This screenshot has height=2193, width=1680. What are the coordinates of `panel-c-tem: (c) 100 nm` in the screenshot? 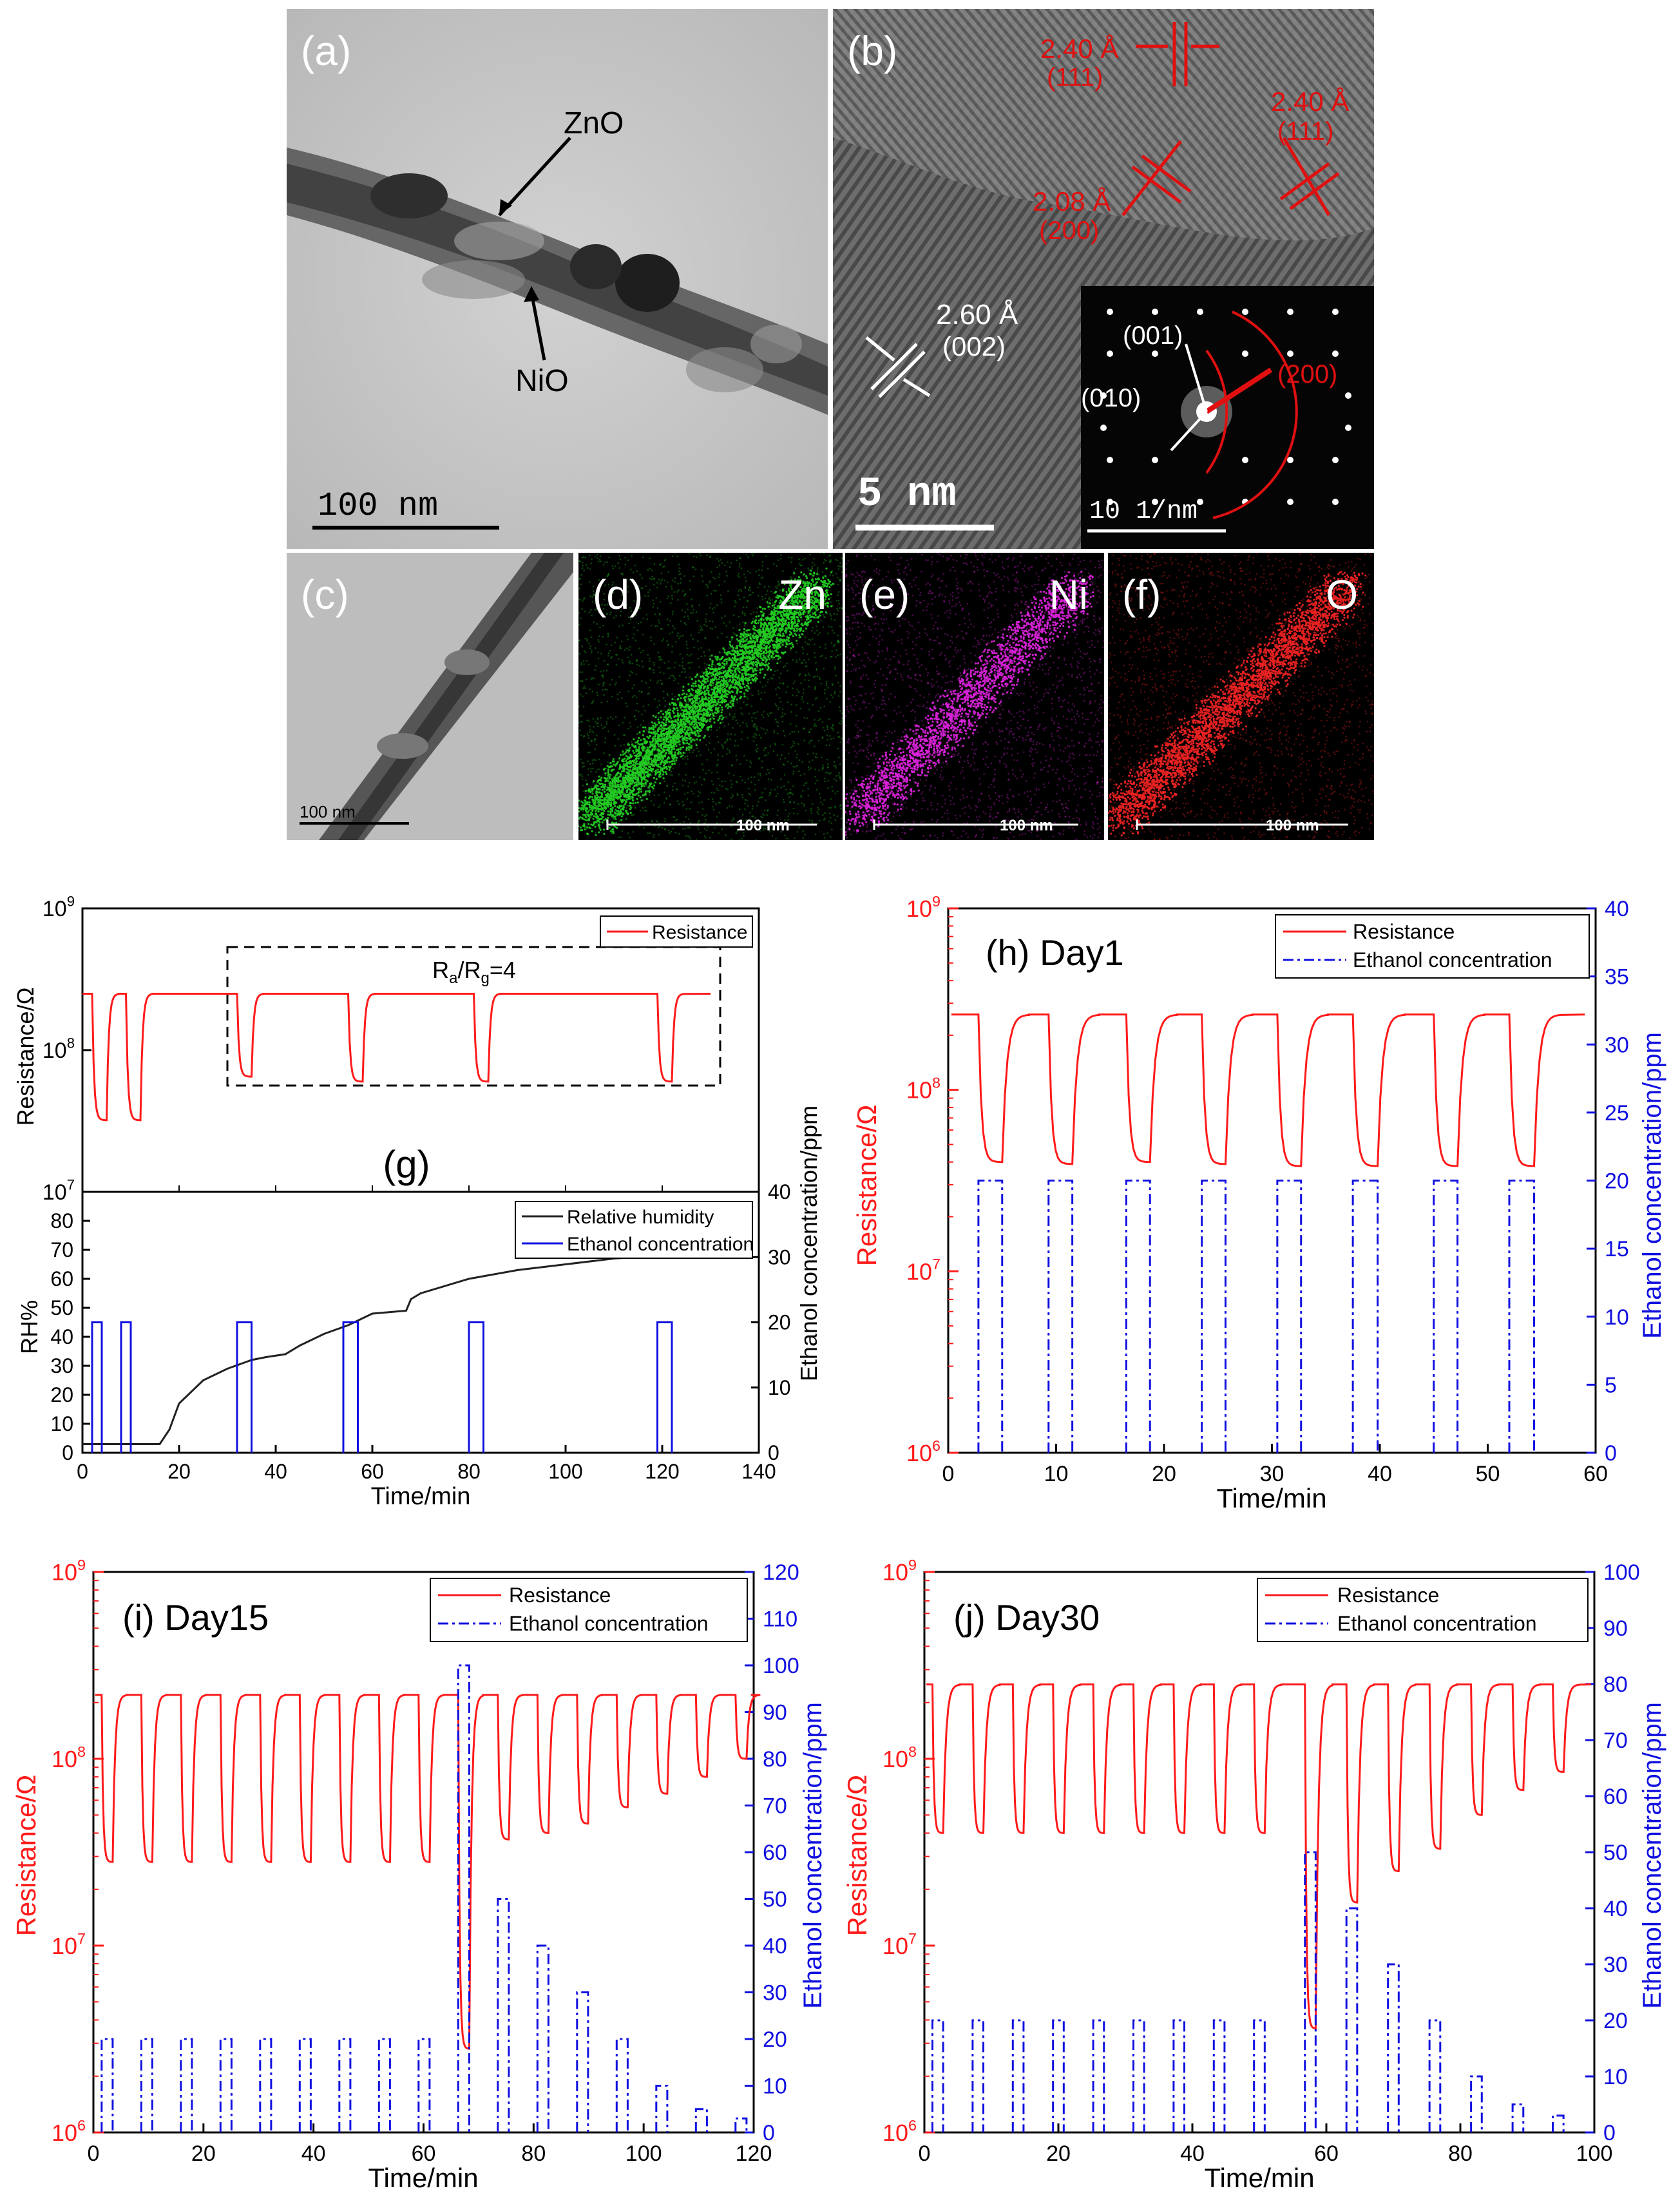 It's located at (430, 696).